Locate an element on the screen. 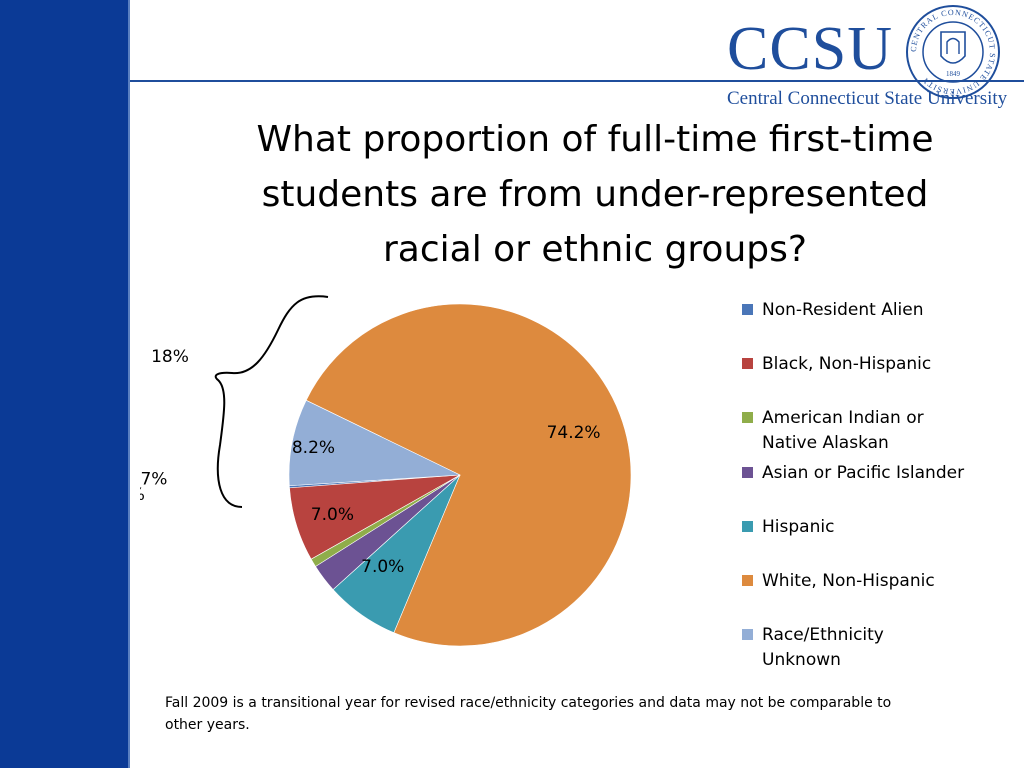  legend-item-asian-or-pacific-islander: Asian or Pacific Islander is located at coordinates (877, 473).